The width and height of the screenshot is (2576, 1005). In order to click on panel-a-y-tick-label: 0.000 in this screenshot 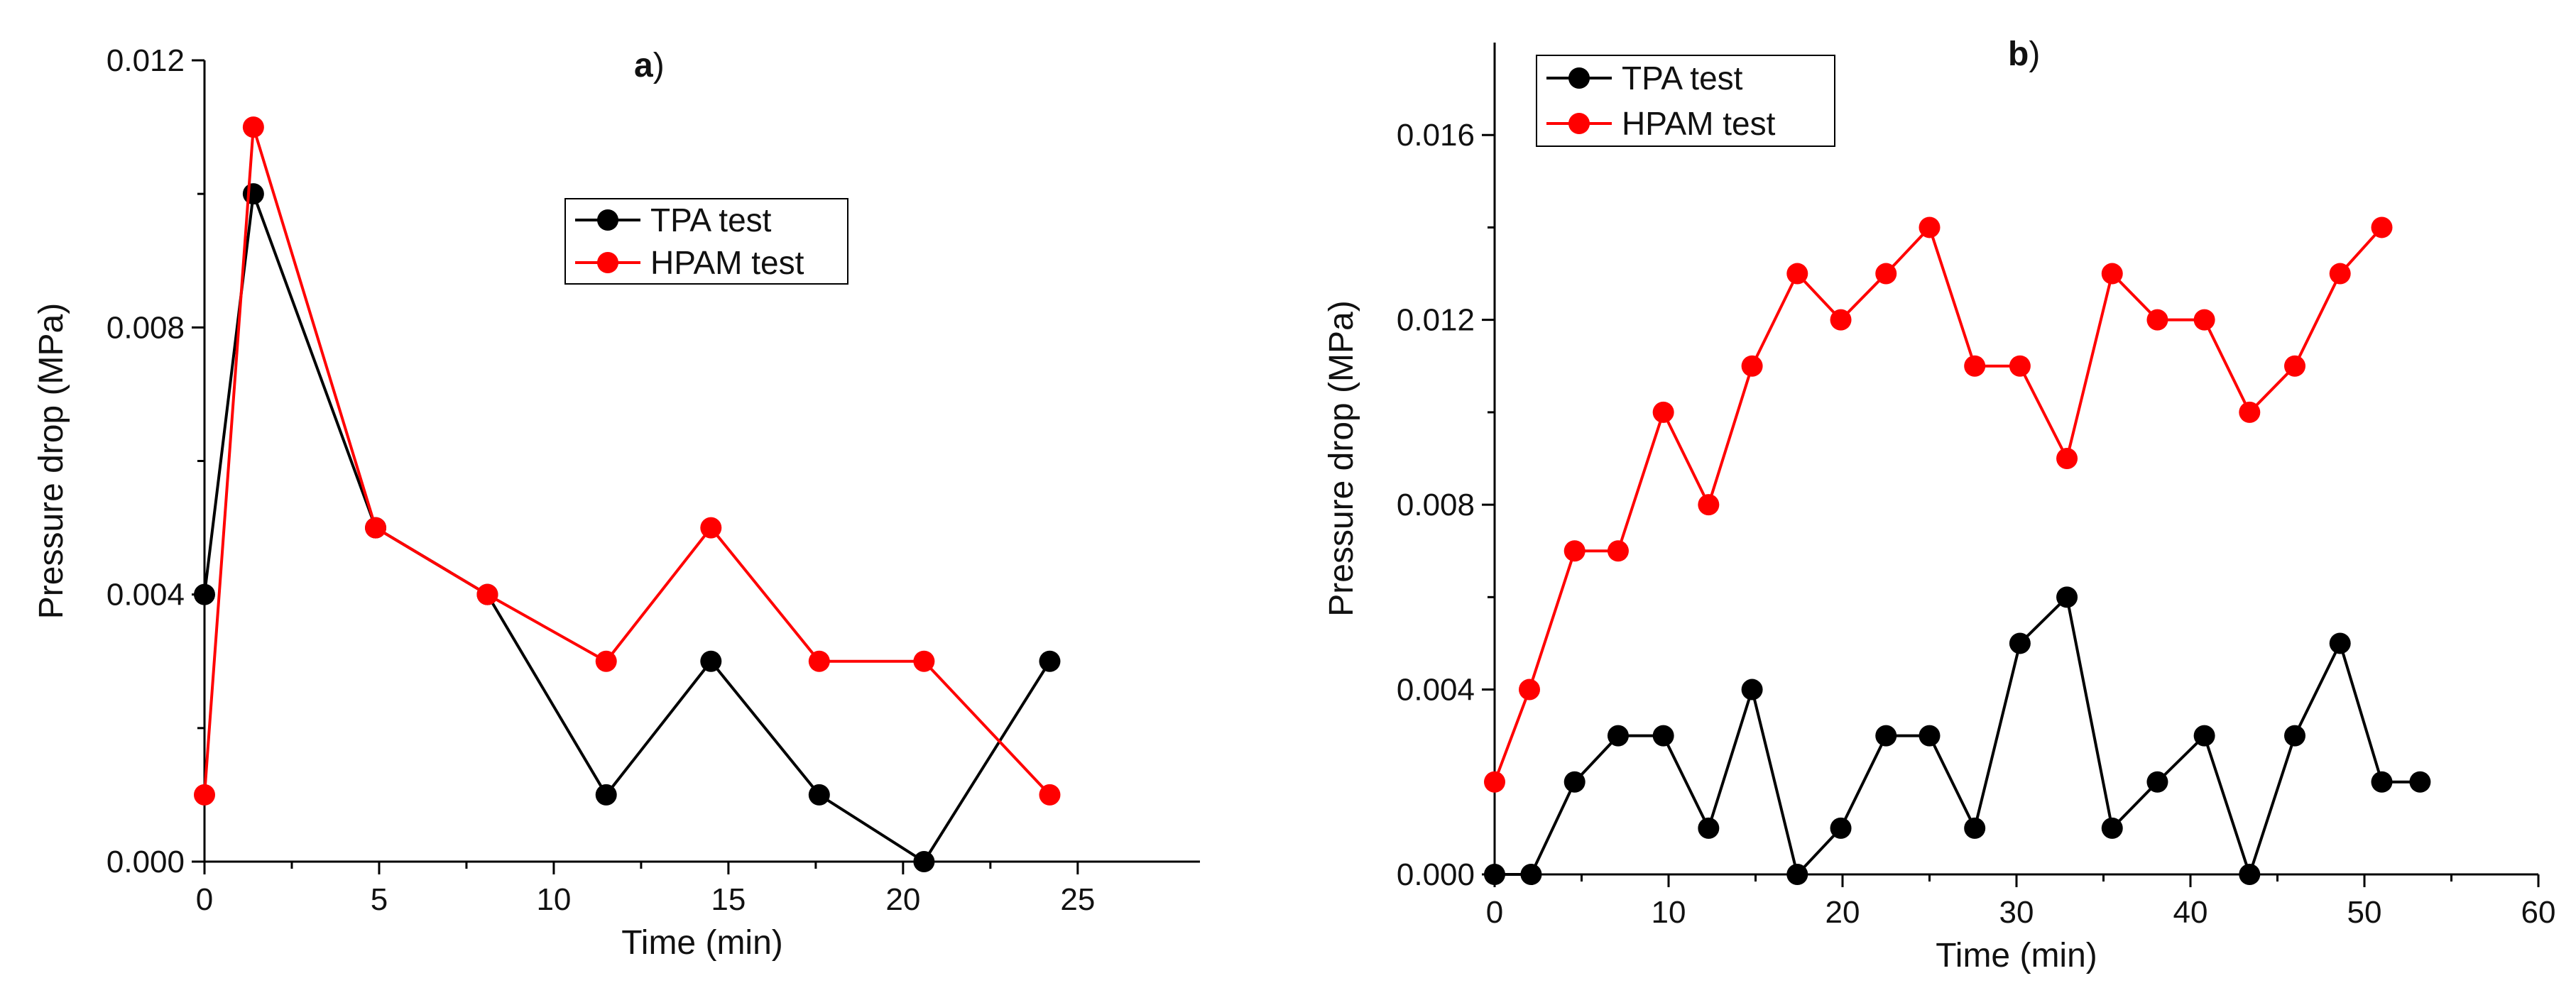, I will do `click(146, 862)`.